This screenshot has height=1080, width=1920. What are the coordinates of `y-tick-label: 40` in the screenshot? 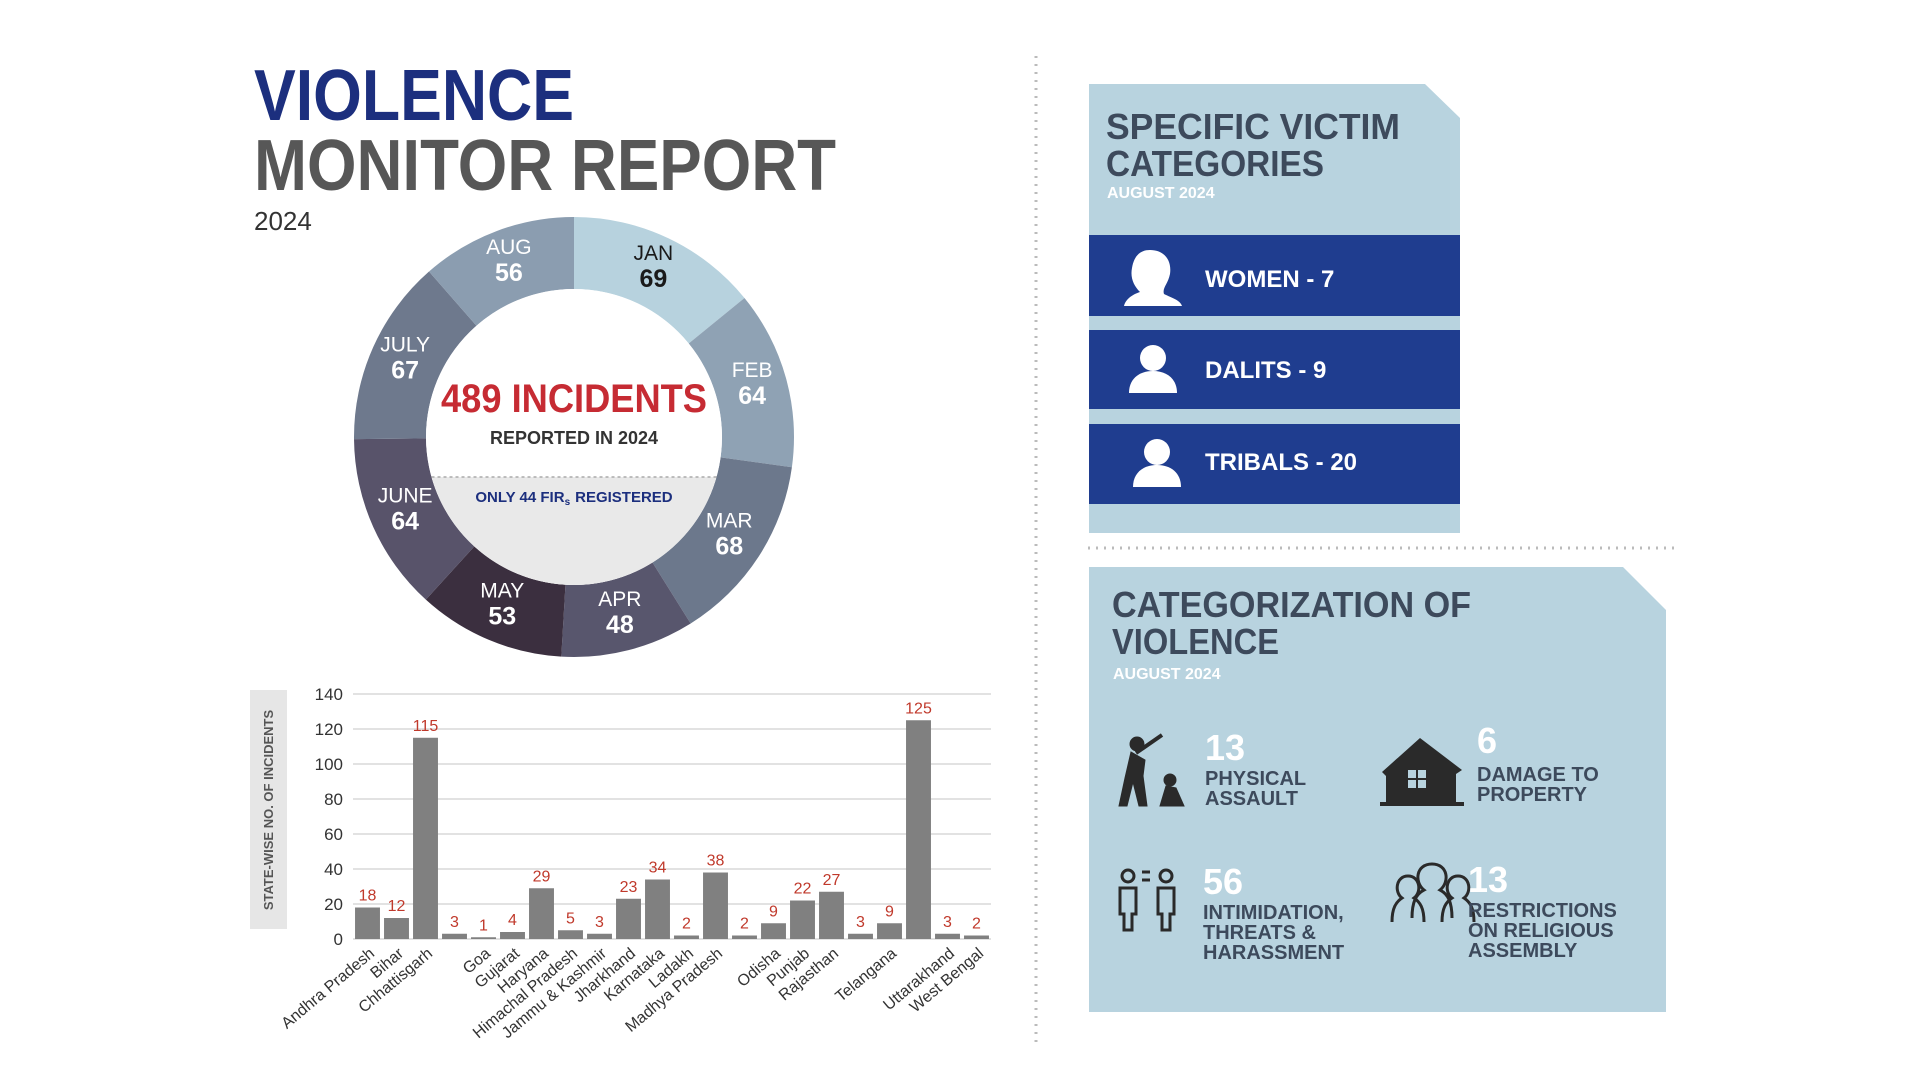 It's located at (333, 869).